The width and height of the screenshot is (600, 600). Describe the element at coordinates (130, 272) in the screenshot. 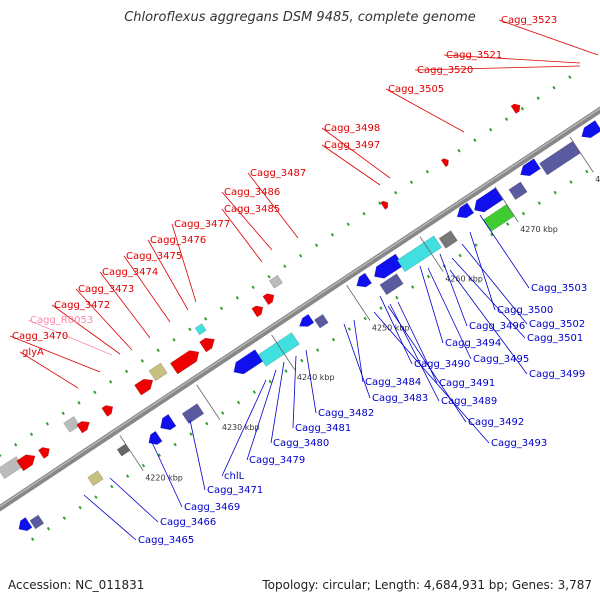

I see `gene-label-top: Cagg_3474` at that location.